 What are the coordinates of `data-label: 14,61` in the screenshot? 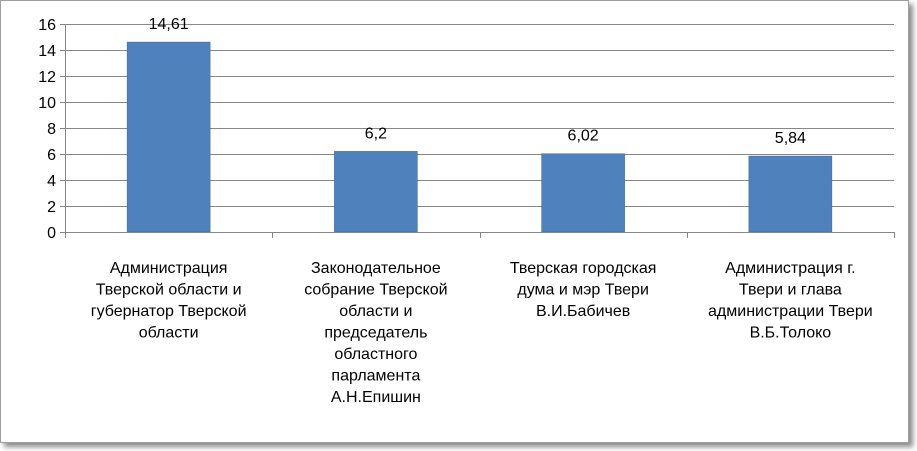 It's located at (169, 24).